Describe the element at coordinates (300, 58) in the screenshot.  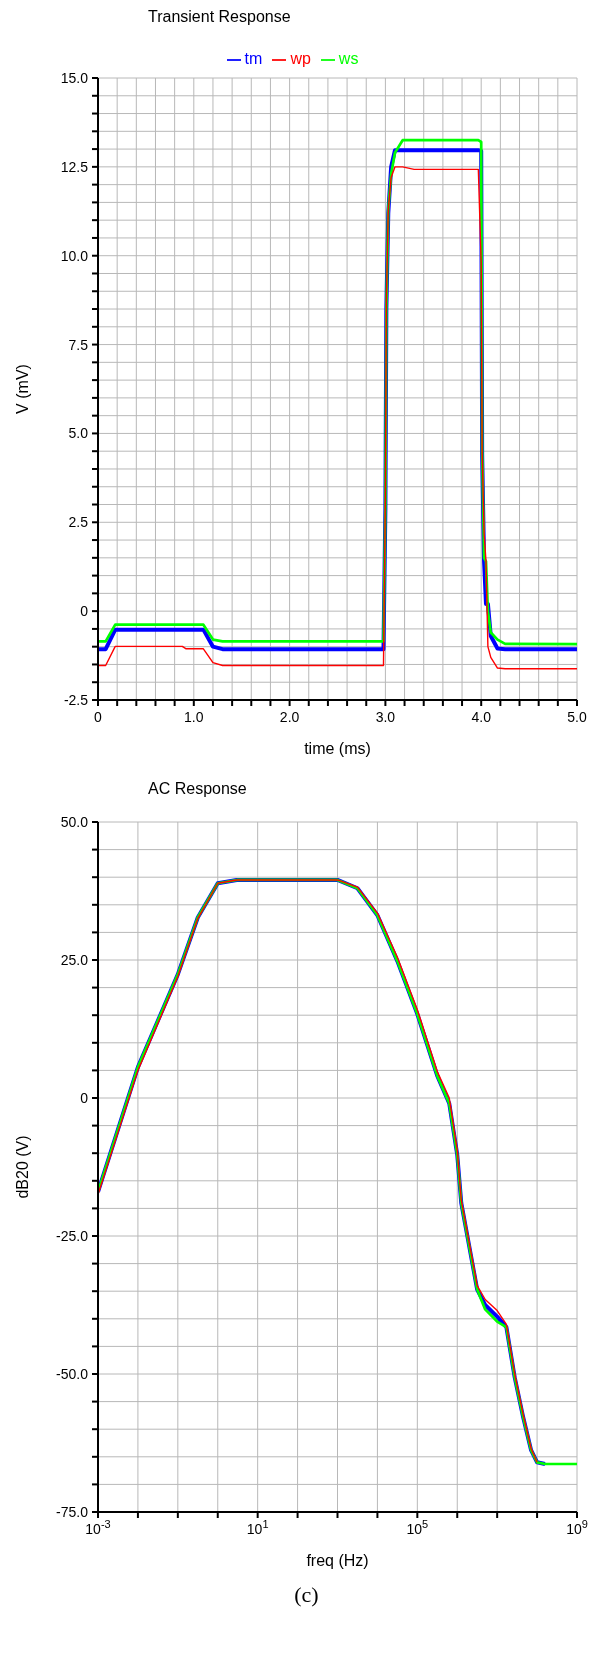
I see `legend-label: wp` at that location.